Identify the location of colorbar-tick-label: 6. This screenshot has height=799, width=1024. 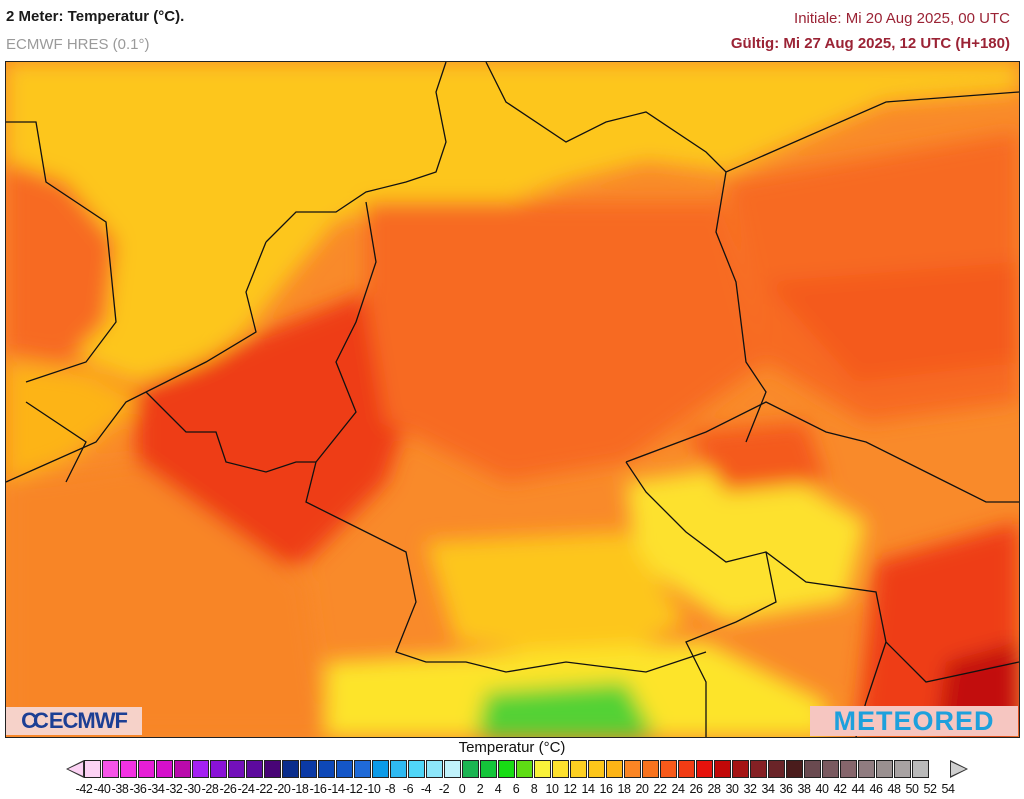
(516, 789).